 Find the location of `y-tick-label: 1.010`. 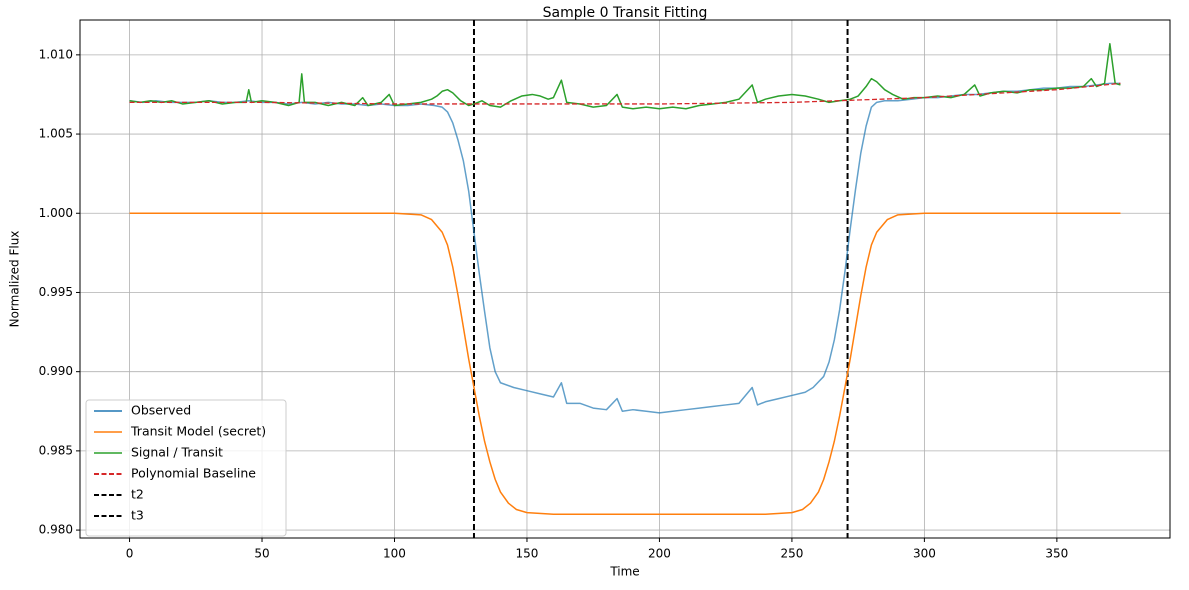

y-tick-label: 1.010 is located at coordinates (56, 54).